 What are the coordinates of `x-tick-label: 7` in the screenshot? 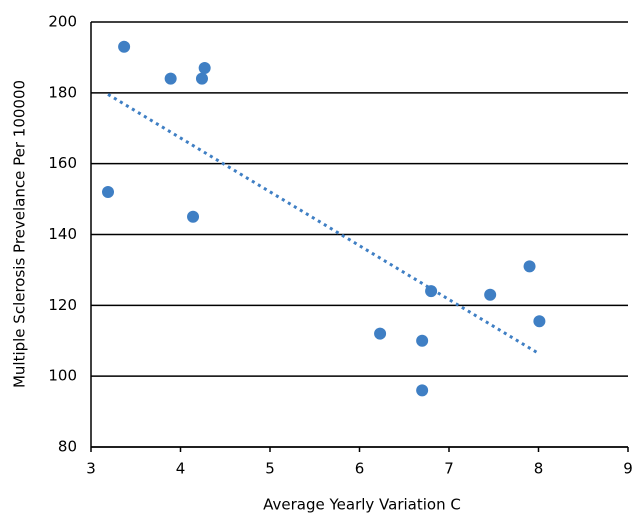 It's located at (449, 469).